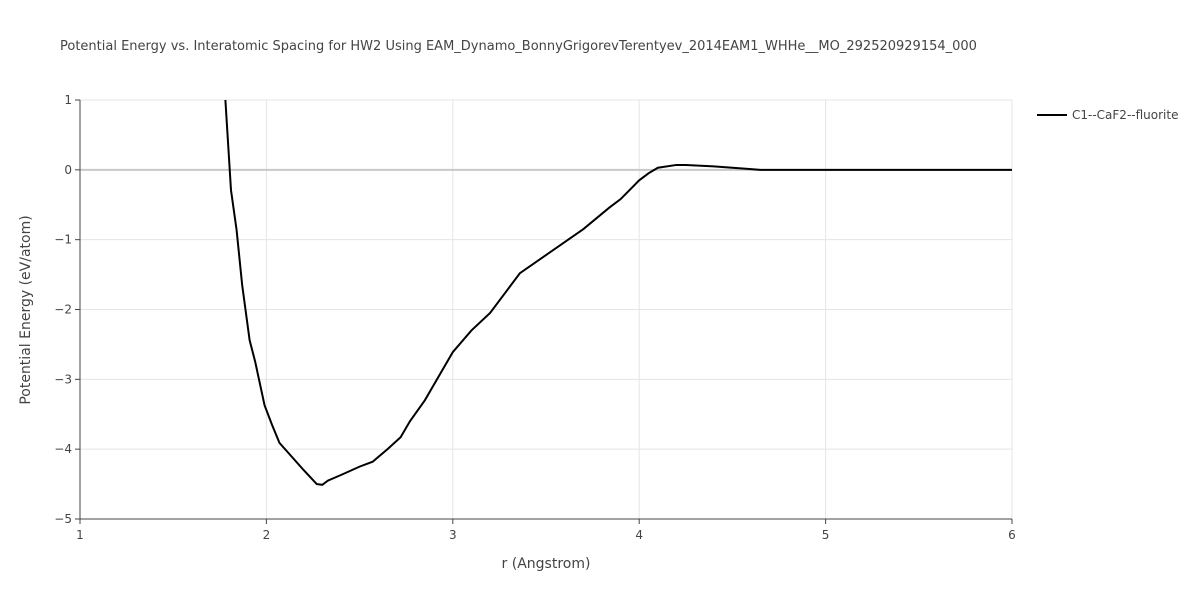 This screenshot has width=1200, height=604. Describe the element at coordinates (1125, 115) in the screenshot. I see `legend-label: C1--CaF2--fluorite` at that location.